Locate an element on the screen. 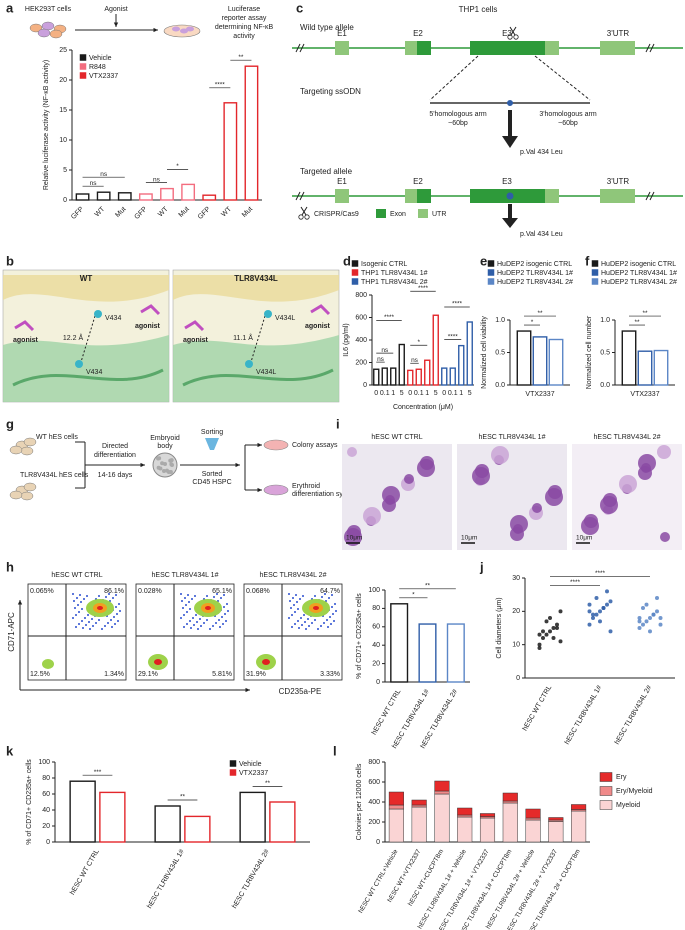  panel-label: d is located at coordinates (347, 260).